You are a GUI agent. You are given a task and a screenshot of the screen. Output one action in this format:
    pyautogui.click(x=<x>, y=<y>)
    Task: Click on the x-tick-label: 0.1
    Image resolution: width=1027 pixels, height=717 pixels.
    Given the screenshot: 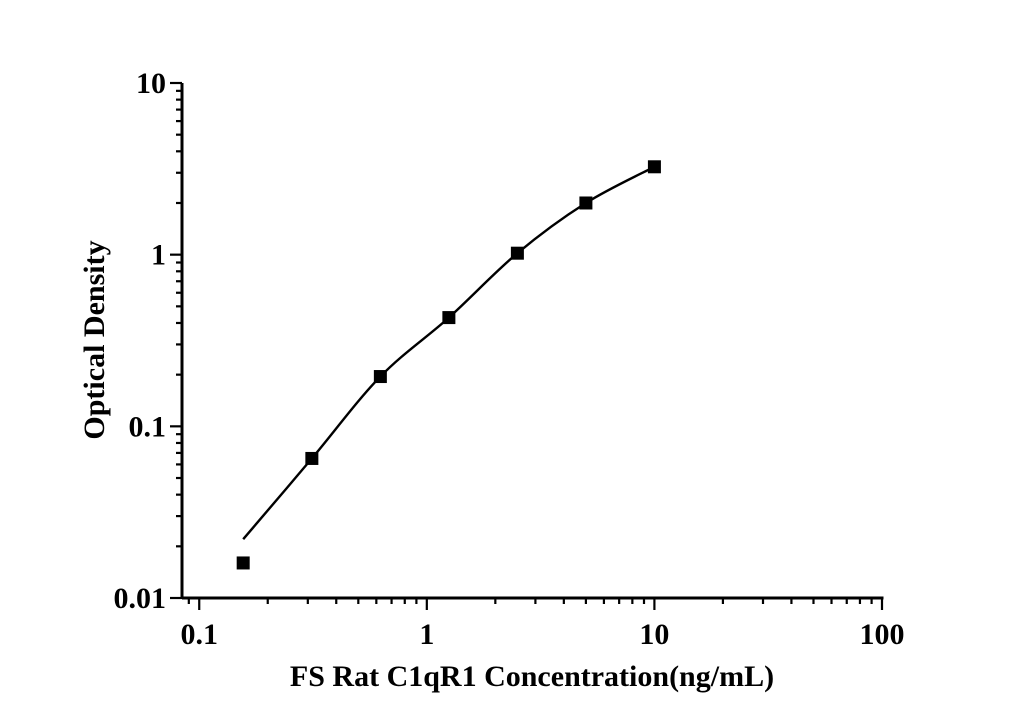 What is the action you would take?
    pyautogui.click(x=199, y=634)
    